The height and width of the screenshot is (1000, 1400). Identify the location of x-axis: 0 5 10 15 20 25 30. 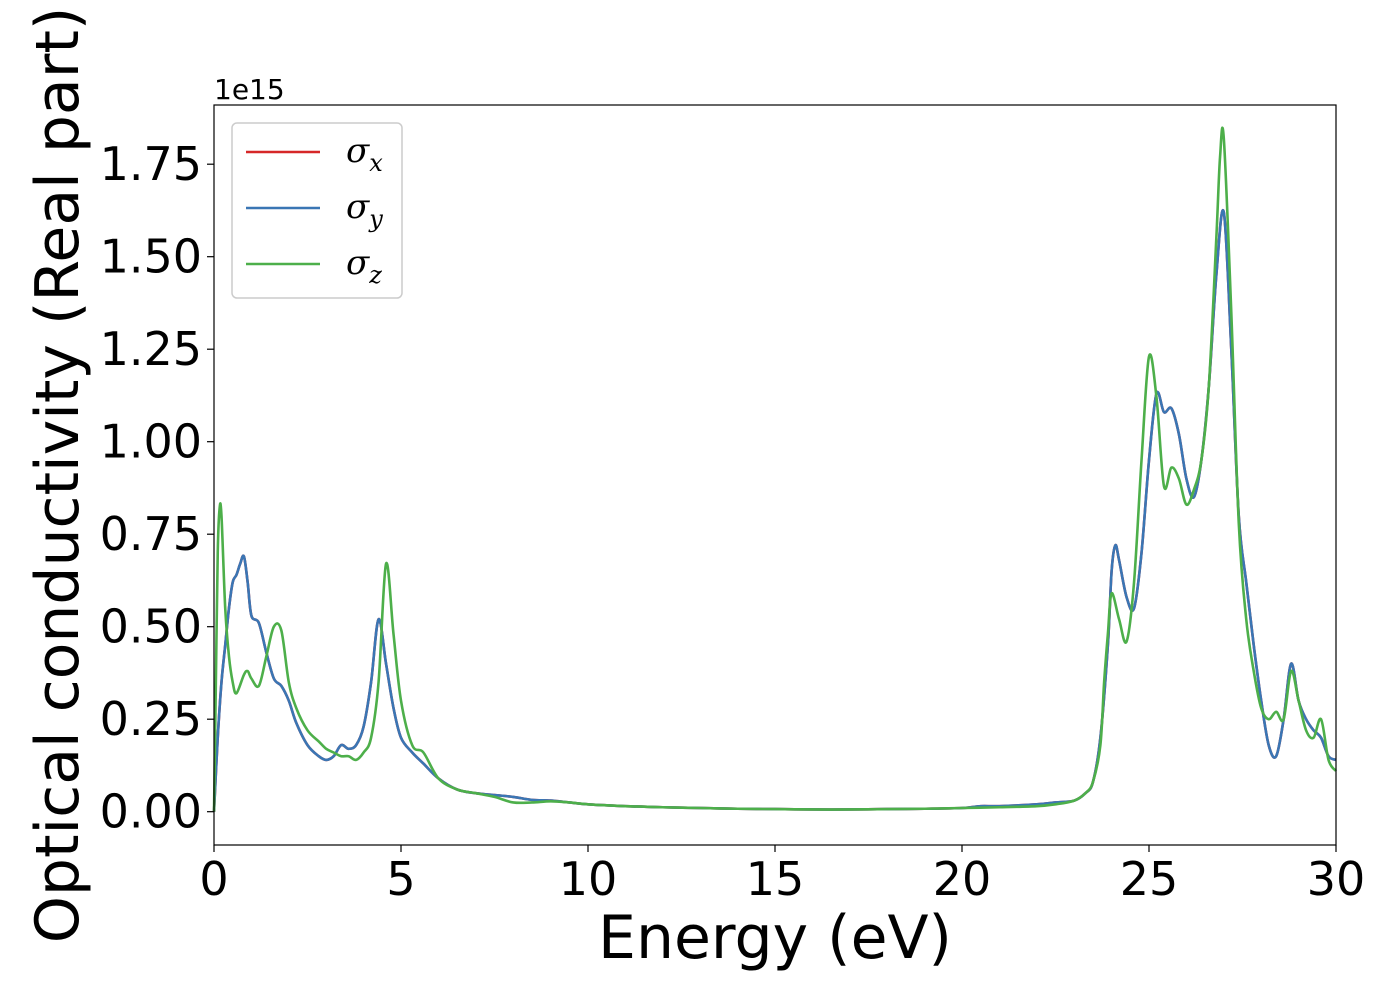
(782, 875).